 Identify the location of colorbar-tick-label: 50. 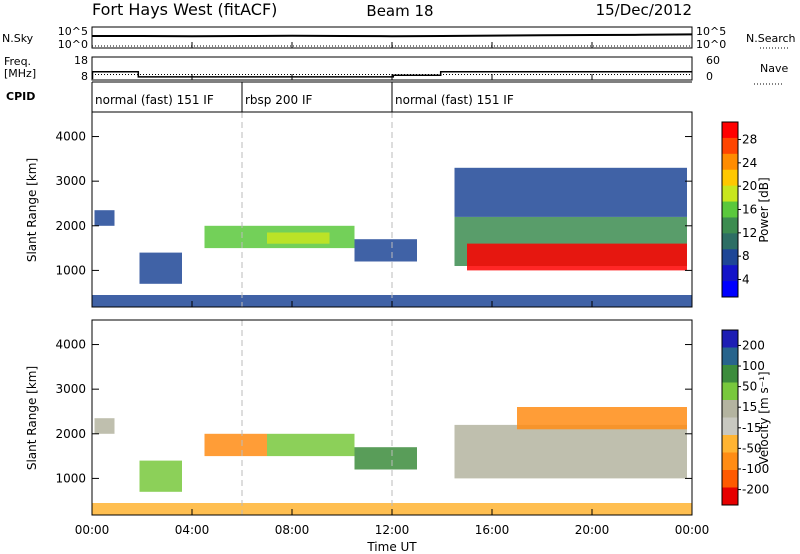
(749, 387).